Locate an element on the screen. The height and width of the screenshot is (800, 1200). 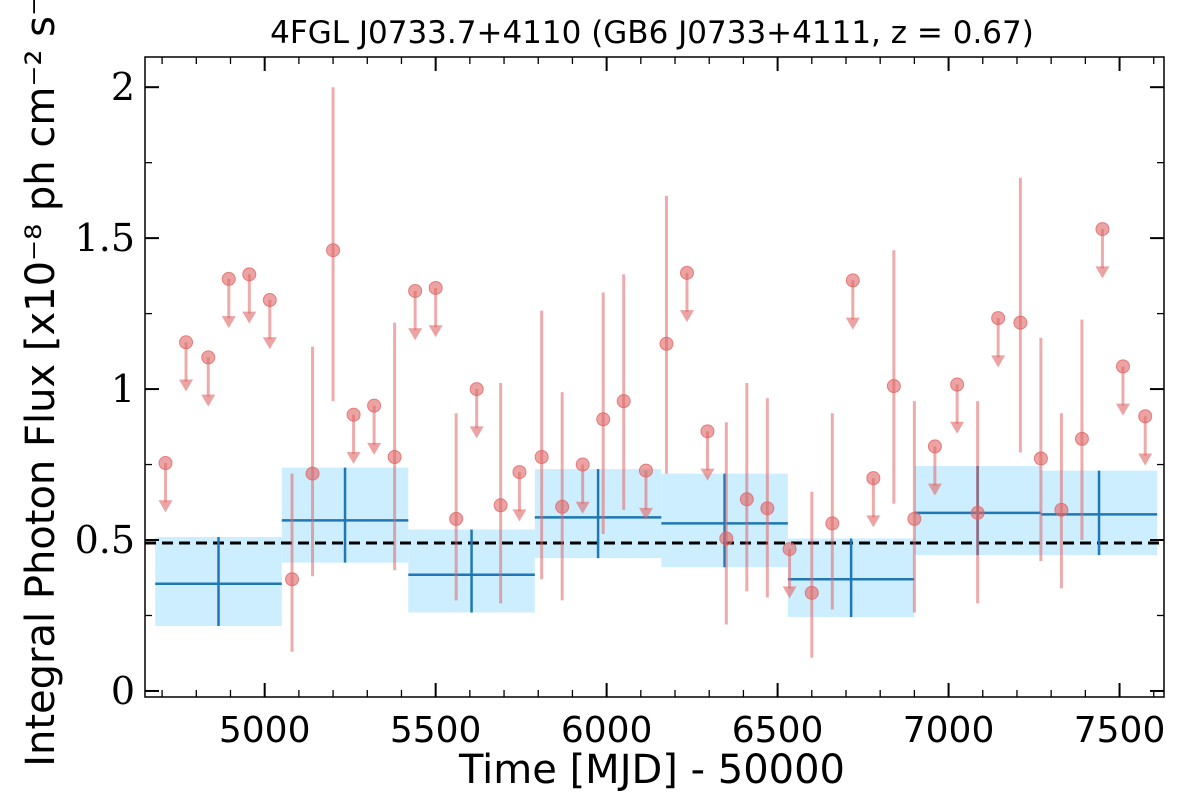
x-tick-label: 6000 is located at coordinates (607, 730).